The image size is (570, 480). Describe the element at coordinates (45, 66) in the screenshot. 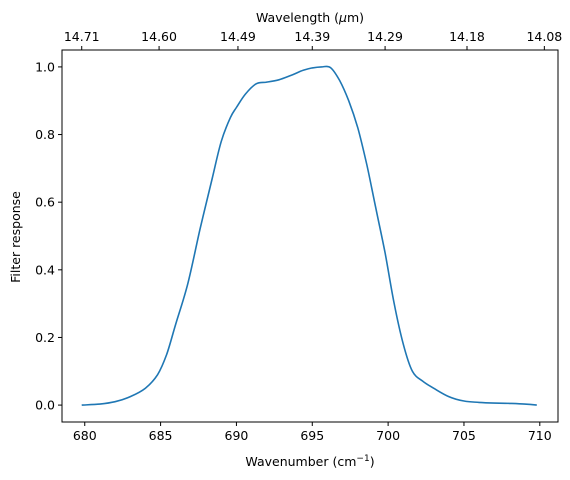

I see `y-tick-label: 1.0` at that location.